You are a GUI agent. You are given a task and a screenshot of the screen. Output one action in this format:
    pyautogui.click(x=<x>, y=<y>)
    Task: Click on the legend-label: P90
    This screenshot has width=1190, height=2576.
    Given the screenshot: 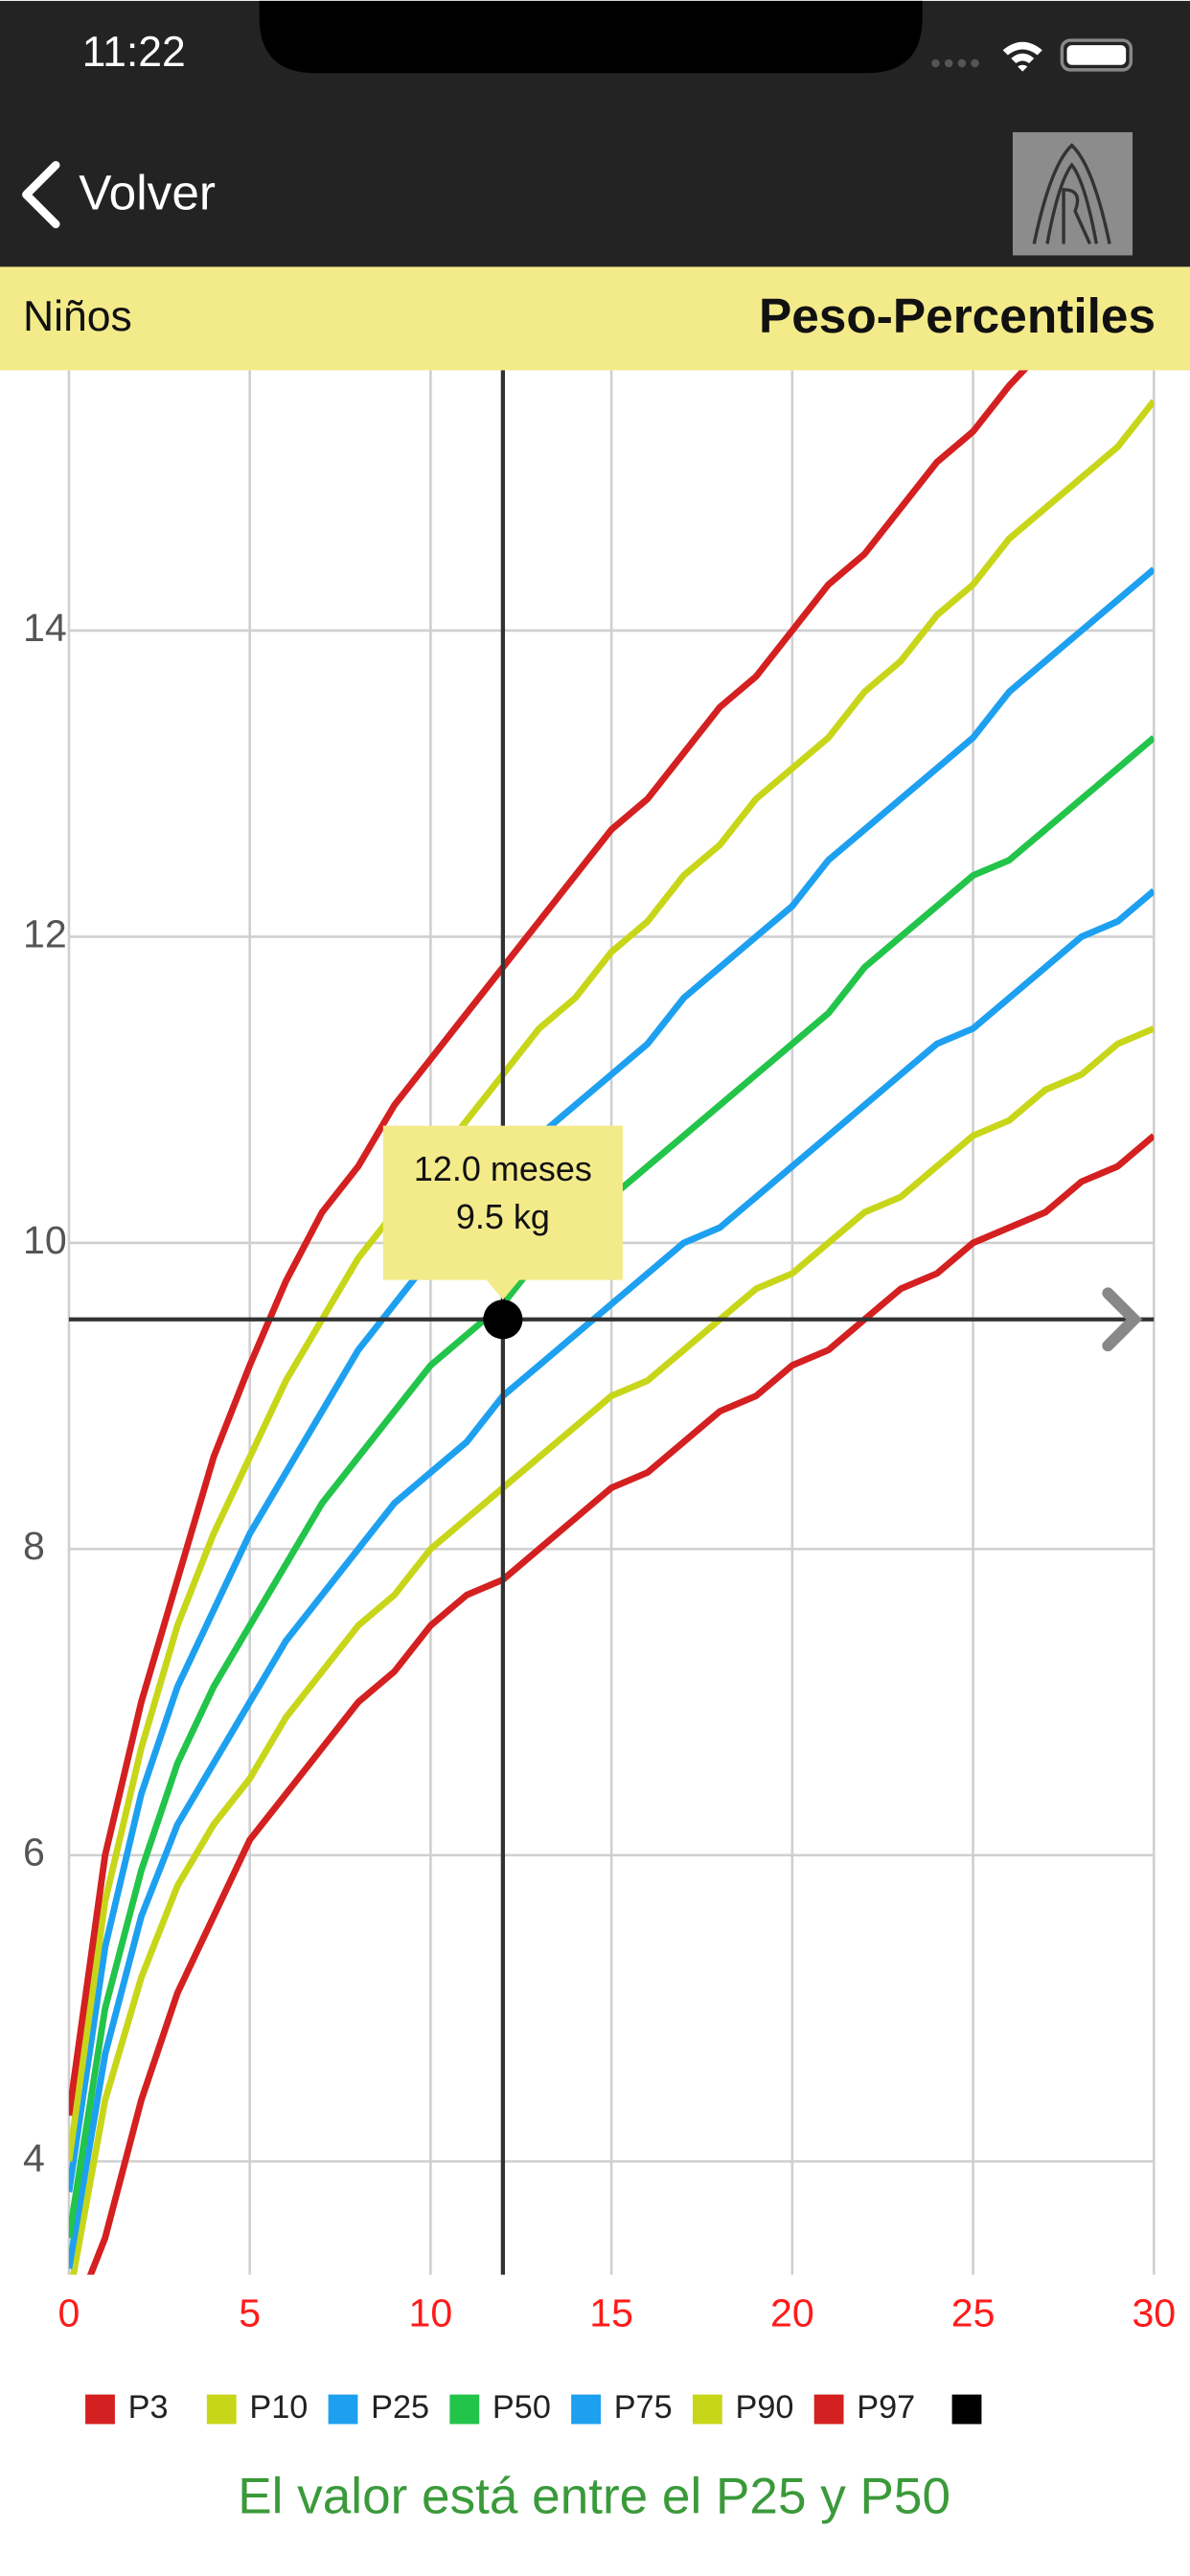 What is the action you would take?
    pyautogui.click(x=764, y=2407)
    